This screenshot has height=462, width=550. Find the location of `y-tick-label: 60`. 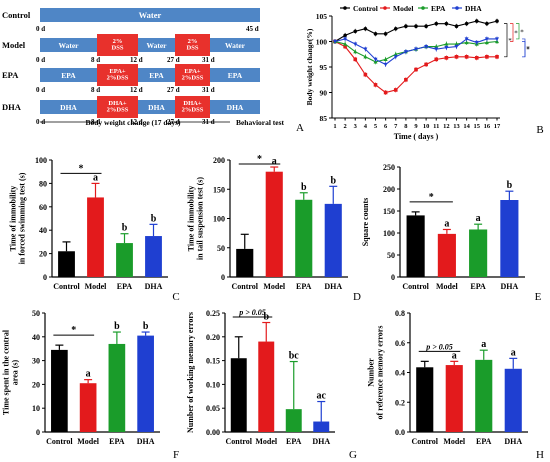

y-tick-label: 60 is located at coordinates (43, 207).